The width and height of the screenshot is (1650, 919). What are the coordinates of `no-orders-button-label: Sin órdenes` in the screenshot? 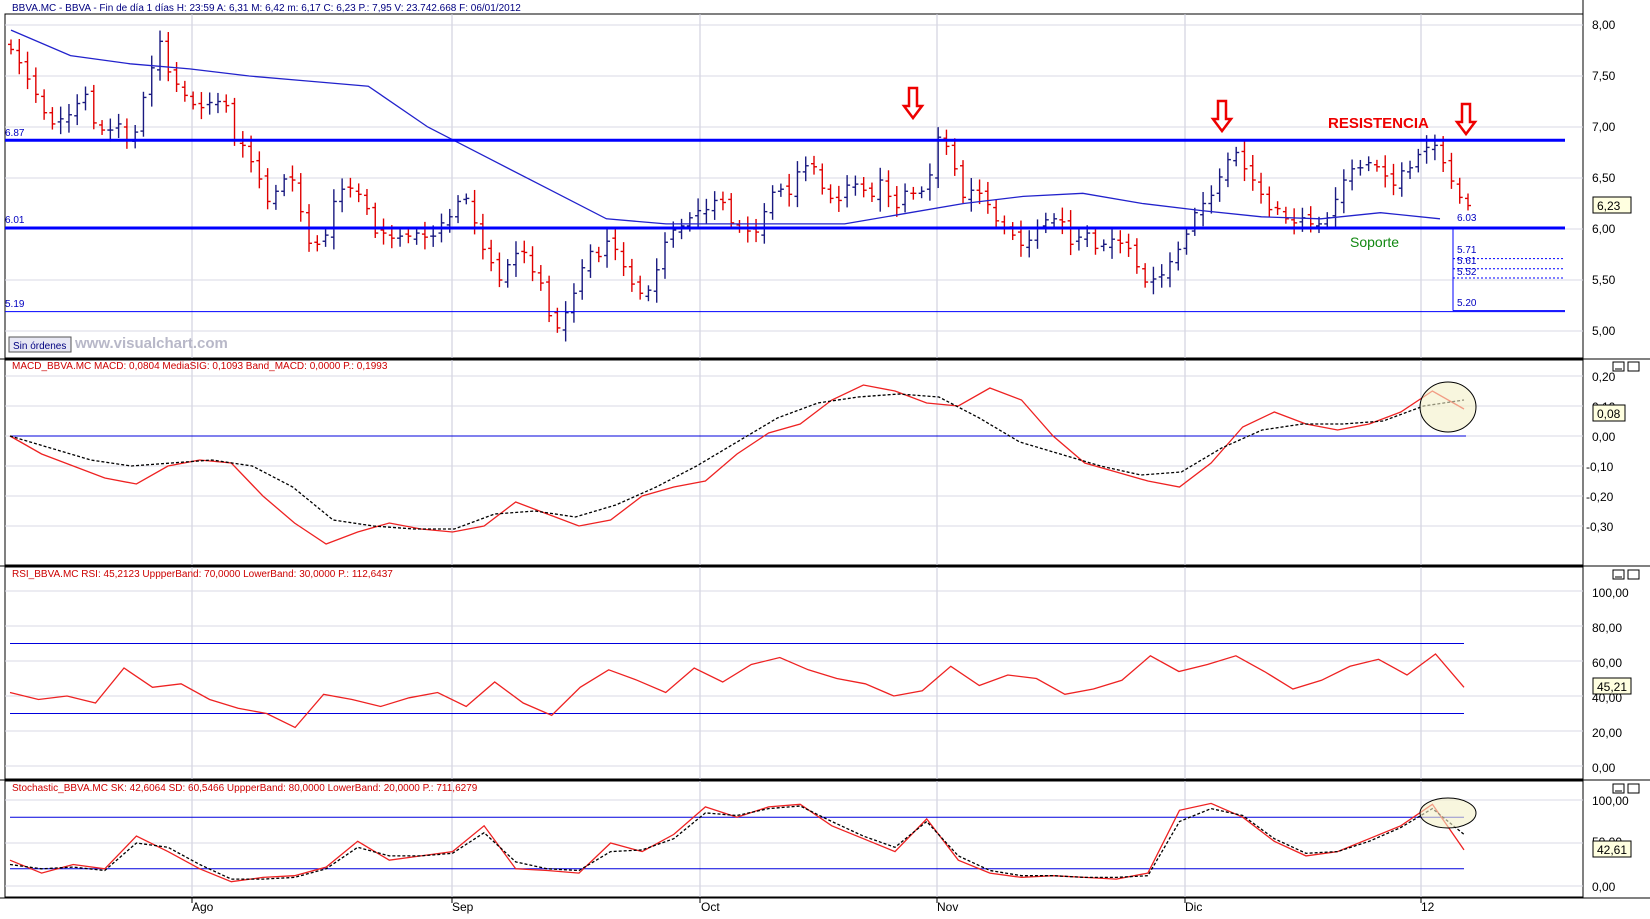 It's located at (39, 346).